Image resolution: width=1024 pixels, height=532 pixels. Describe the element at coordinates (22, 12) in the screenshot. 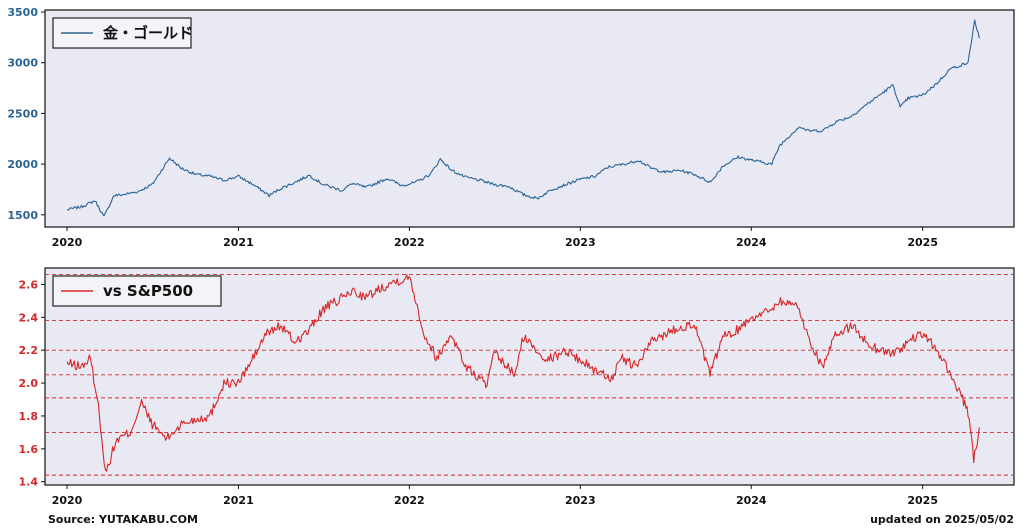

I see `gold-y-tick-label: 3500` at that location.